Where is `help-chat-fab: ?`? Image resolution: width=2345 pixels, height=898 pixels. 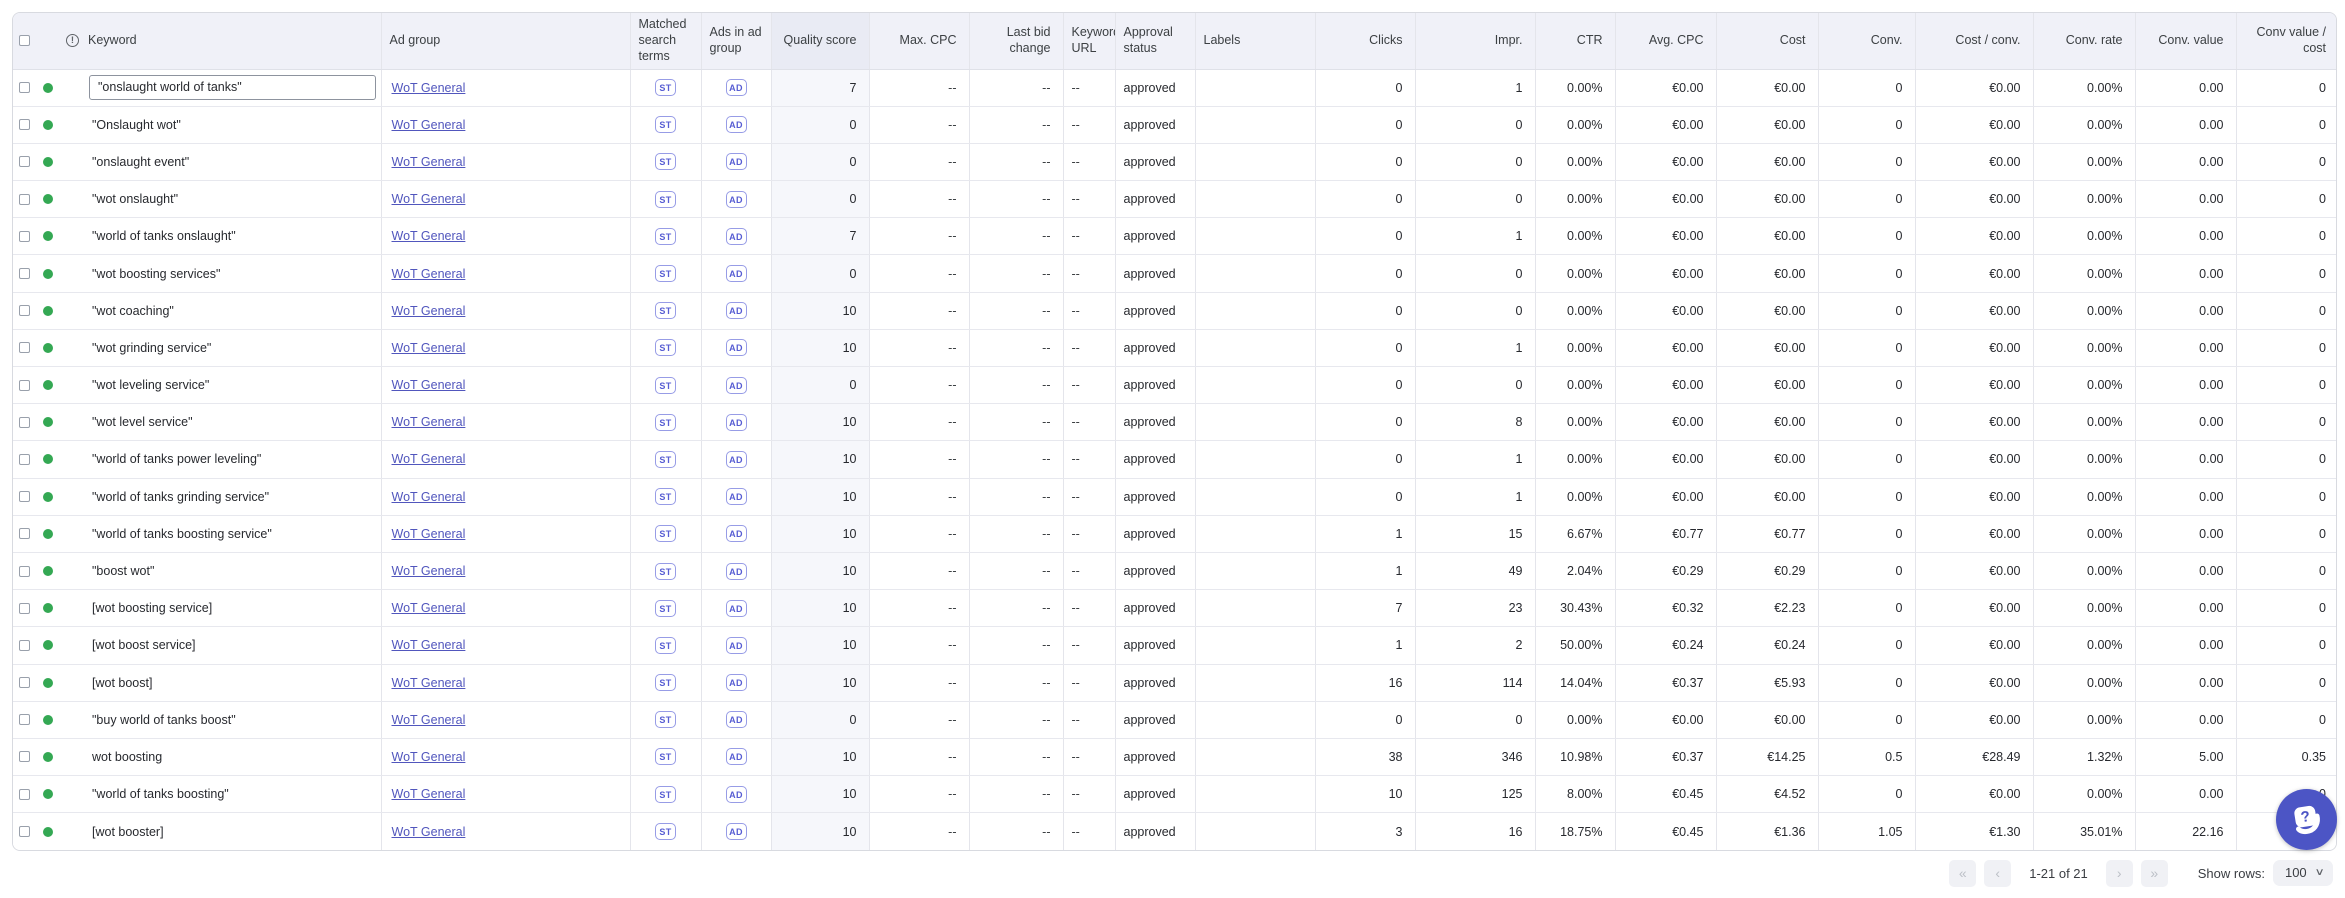 help-chat-fab: ? is located at coordinates (2306, 819).